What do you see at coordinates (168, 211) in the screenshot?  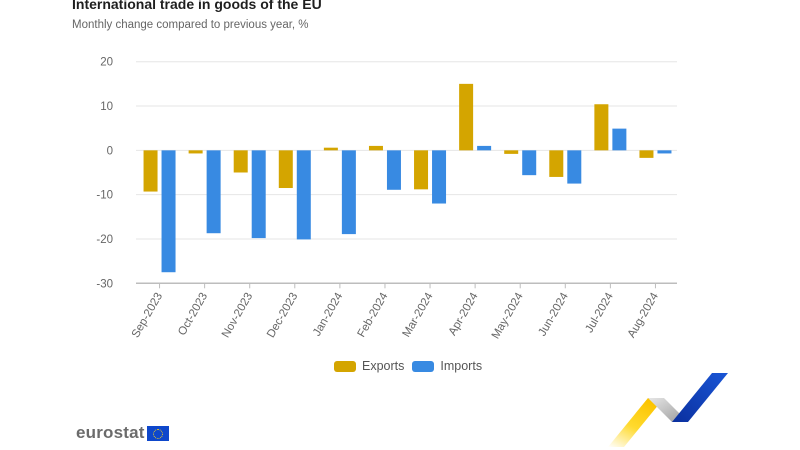 I see `bar-imports-sep-2023` at bounding box center [168, 211].